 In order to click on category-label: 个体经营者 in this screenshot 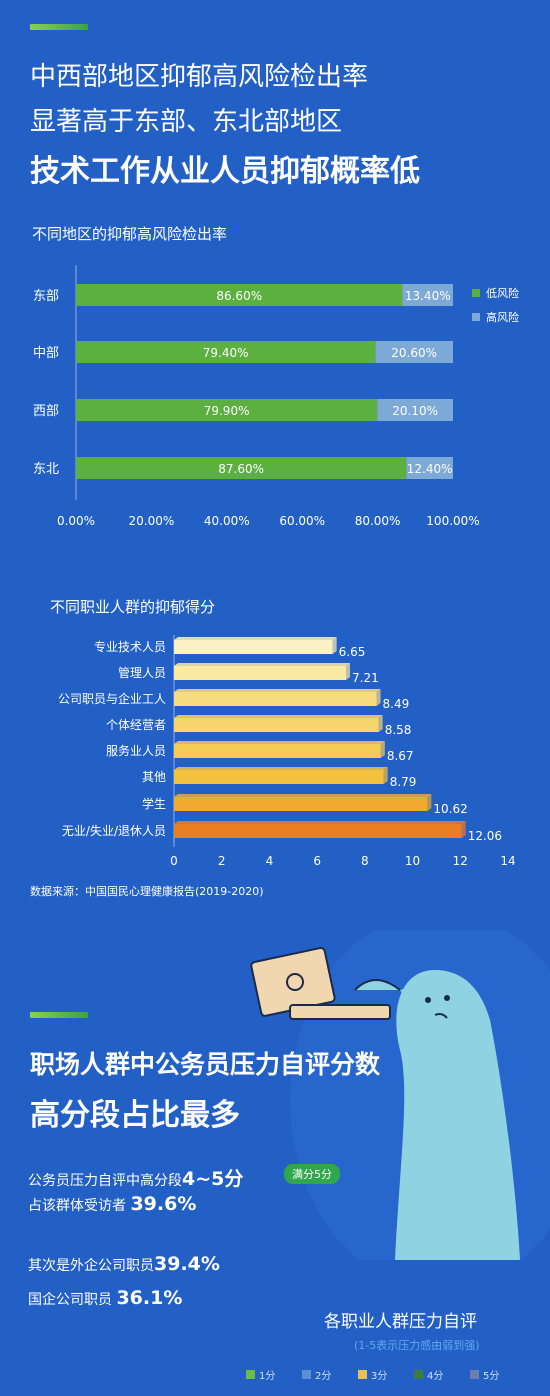, I will do `click(136, 725)`.